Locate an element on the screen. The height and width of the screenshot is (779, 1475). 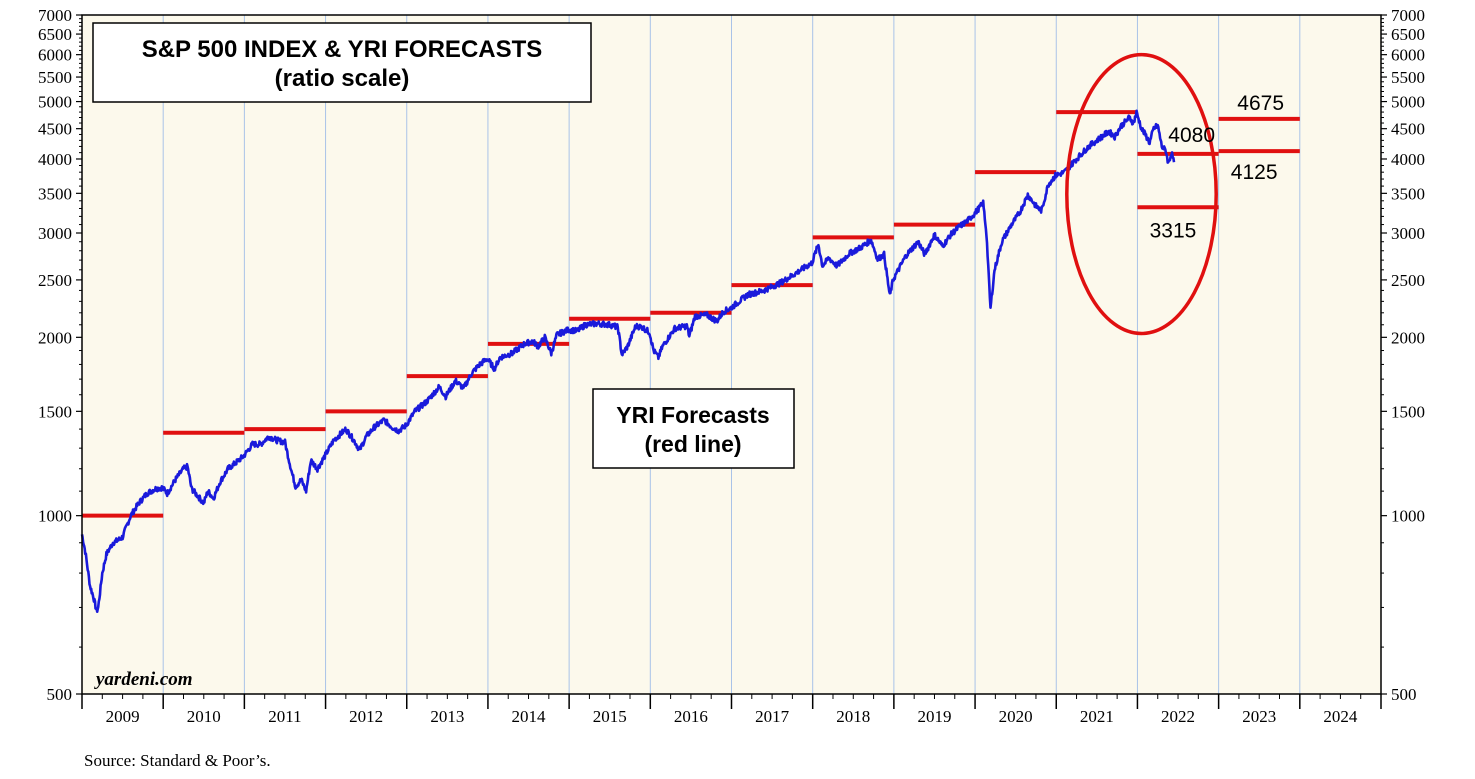
annotation-4675: 4675 is located at coordinates (1260, 103).